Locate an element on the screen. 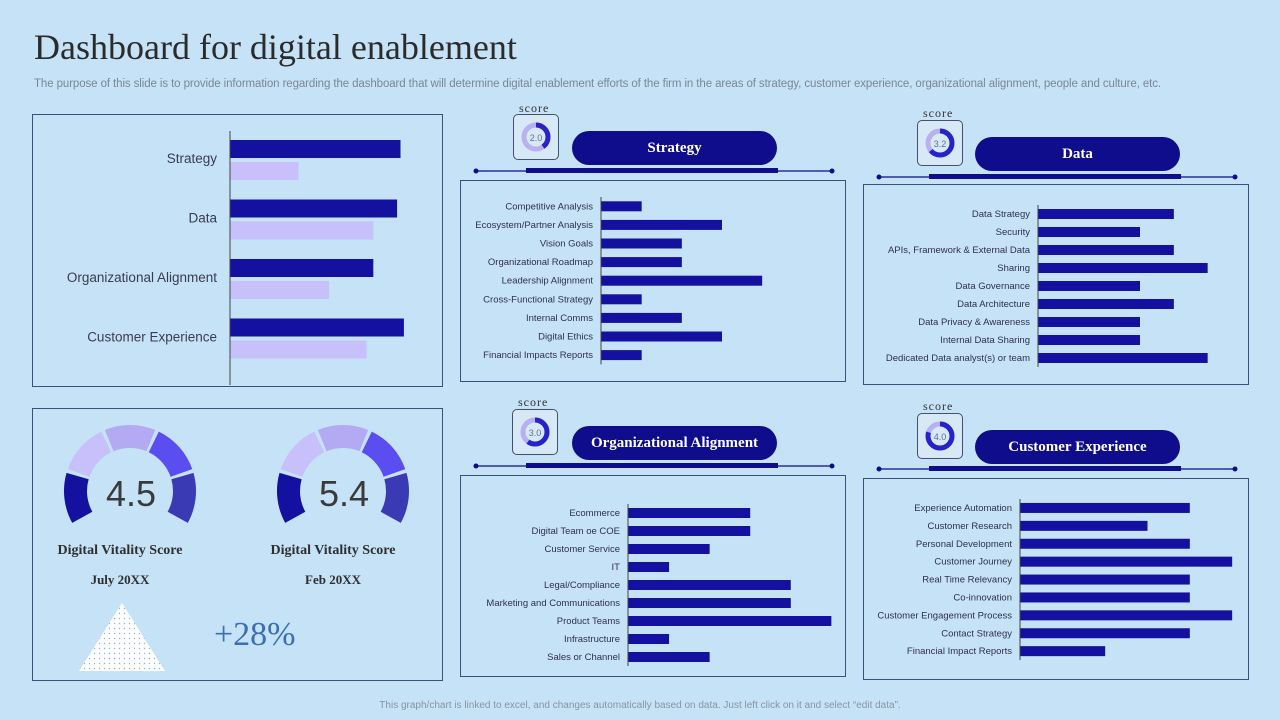 This screenshot has width=1280, height=720. category-label: Internal Comms is located at coordinates (559, 318).